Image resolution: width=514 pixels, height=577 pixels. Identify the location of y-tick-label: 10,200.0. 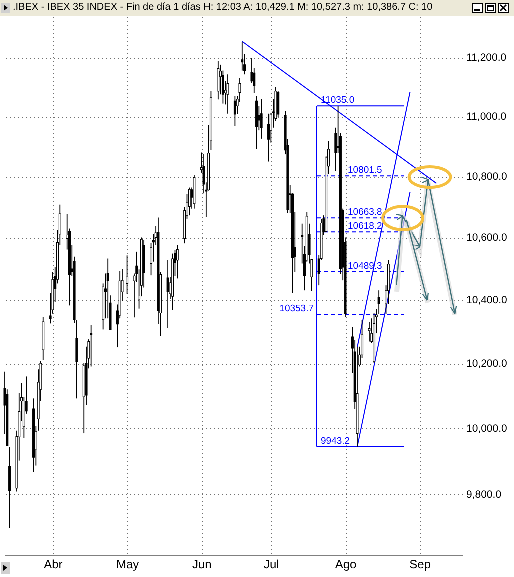
(487, 364).